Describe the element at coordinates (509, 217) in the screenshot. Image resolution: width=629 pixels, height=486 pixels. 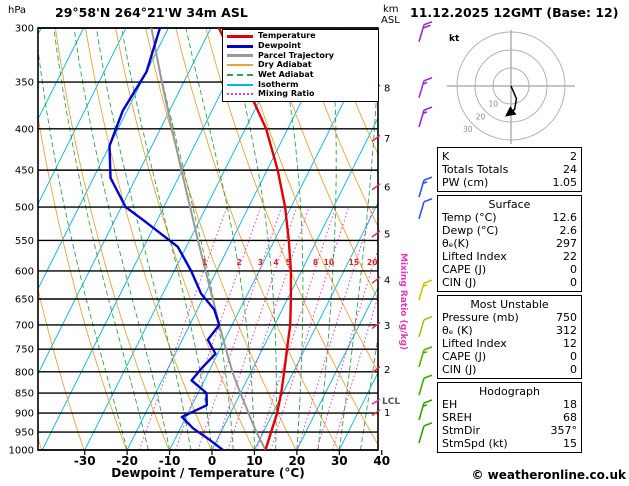
I see `stat-row: Temp (°C) 12.6` at that location.